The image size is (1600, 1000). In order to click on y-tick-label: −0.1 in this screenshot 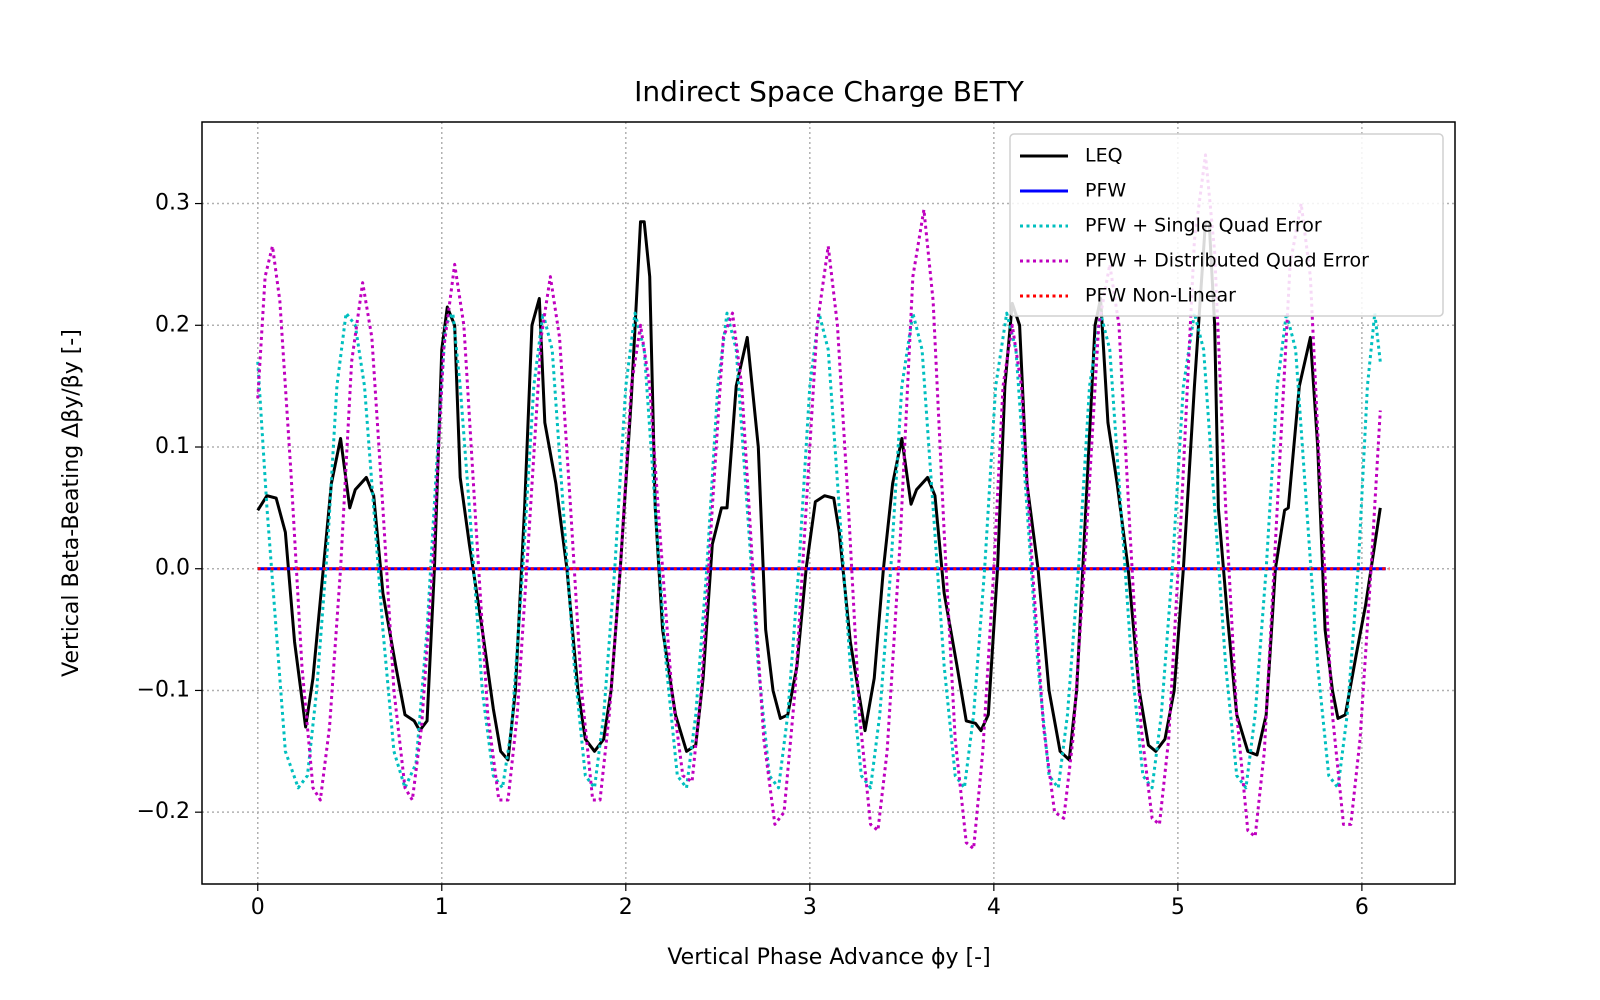, I will do `click(163, 689)`.